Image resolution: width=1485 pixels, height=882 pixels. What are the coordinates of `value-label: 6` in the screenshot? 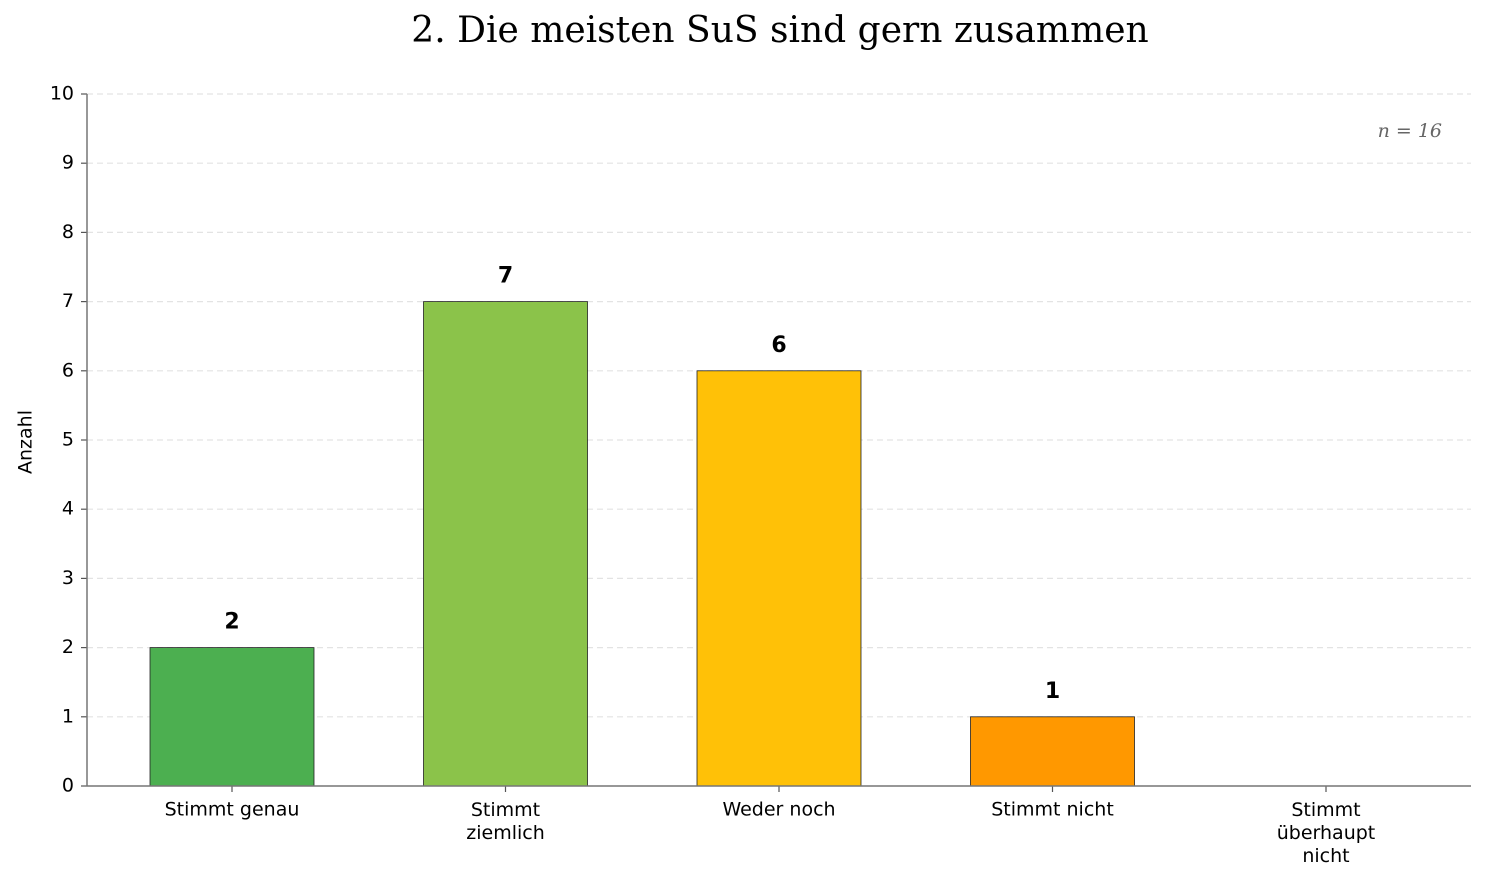 It's located at (778, 345).